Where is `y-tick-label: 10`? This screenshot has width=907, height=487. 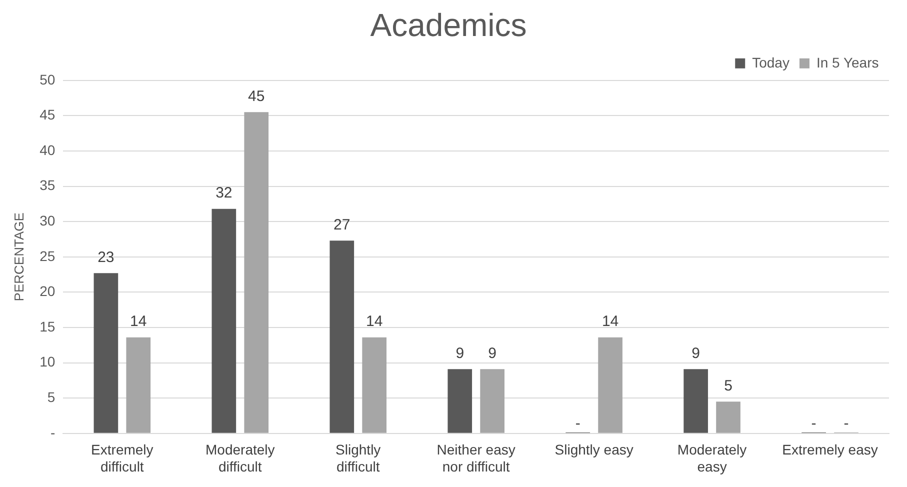 y-tick-label: 10 is located at coordinates (48, 362).